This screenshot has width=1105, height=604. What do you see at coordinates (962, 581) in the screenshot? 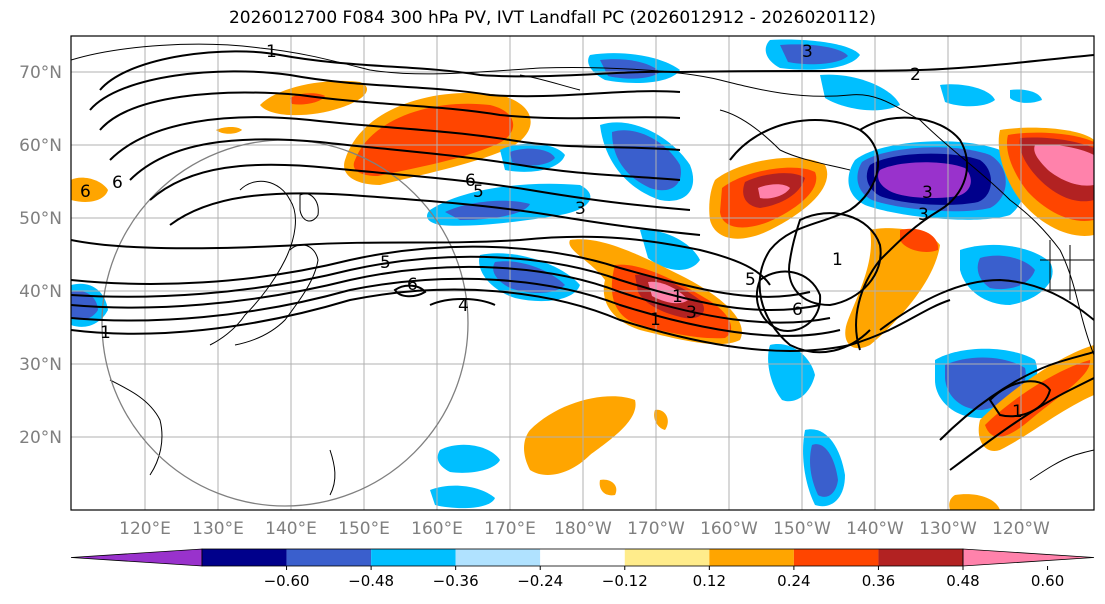
I see `colorbar-tick-label: 0.48` at bounding box center [962, 581].